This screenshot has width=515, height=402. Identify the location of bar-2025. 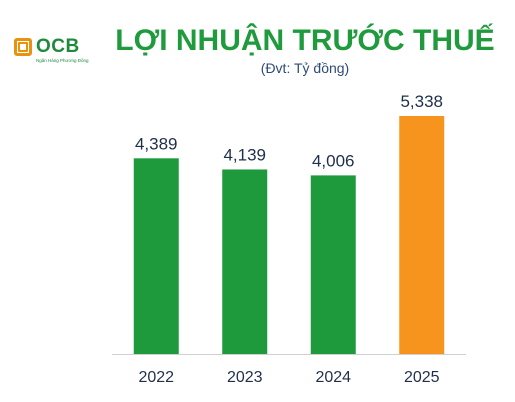
(422, 235).